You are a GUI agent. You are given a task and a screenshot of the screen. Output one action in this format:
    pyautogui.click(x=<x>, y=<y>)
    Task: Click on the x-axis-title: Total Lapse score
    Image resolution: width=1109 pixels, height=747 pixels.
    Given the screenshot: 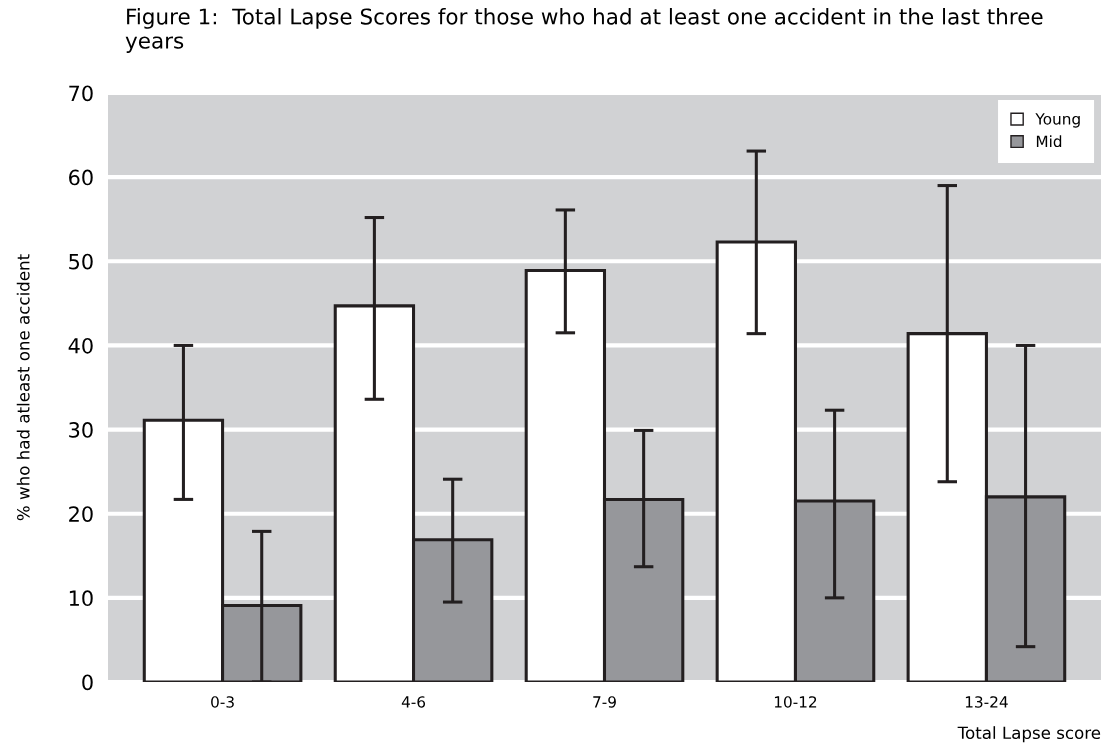 What is the action you would take?
    pyautogui.click(x=1029, y=734)
    